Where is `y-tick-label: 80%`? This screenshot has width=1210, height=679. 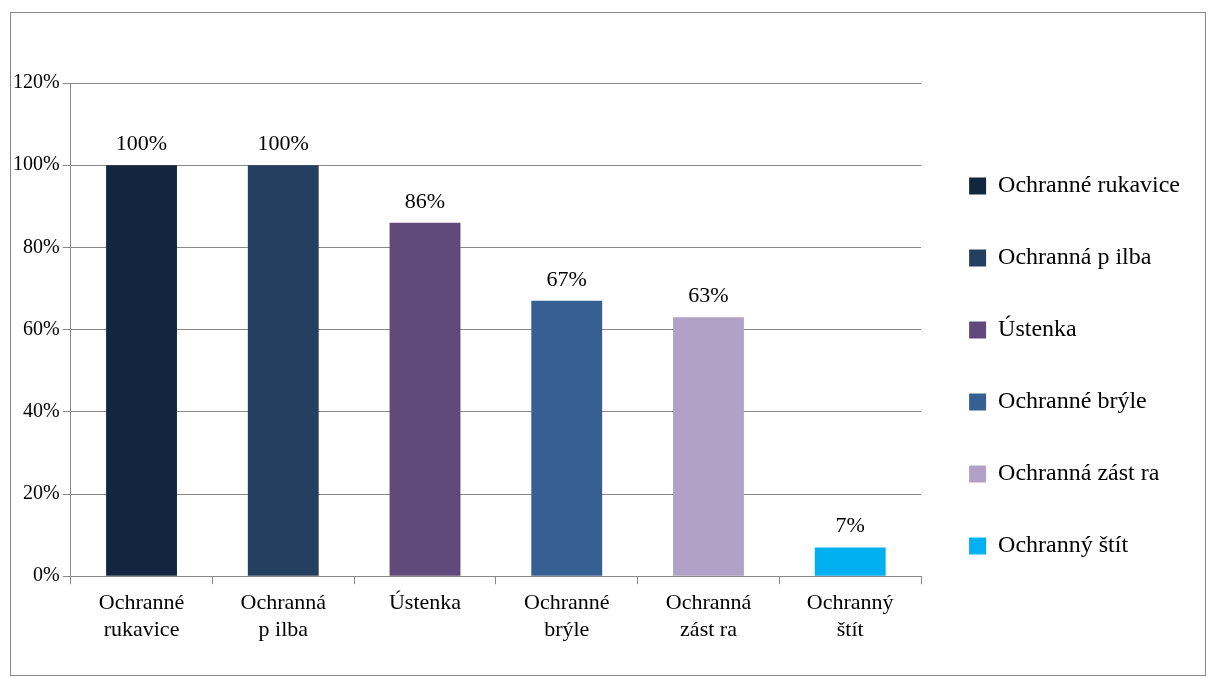 y-tick-label: 80% is located at coordinates (41, 245).